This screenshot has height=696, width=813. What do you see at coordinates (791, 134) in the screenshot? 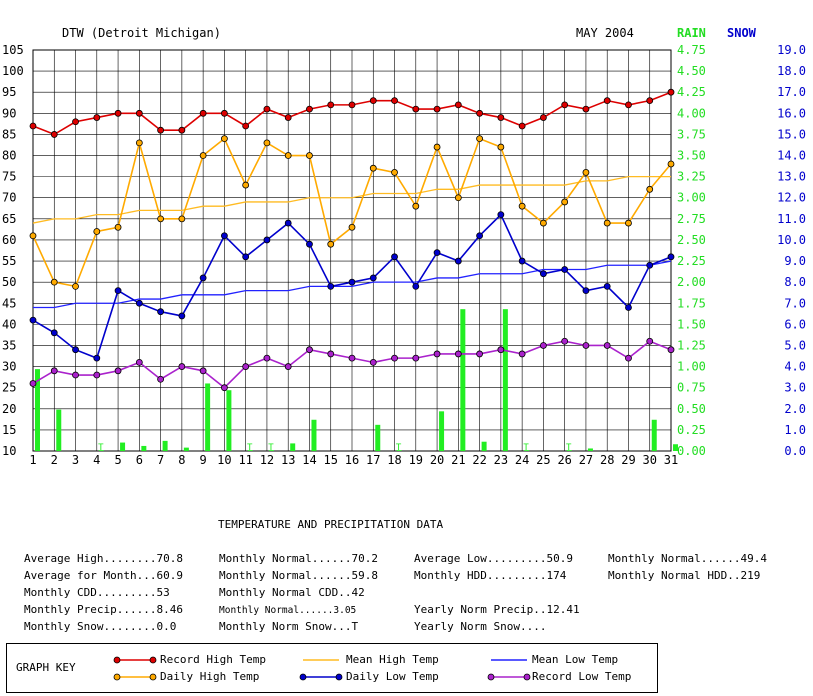
I see `snow-tick-label: 15.0` at bounding box center [791, 134].